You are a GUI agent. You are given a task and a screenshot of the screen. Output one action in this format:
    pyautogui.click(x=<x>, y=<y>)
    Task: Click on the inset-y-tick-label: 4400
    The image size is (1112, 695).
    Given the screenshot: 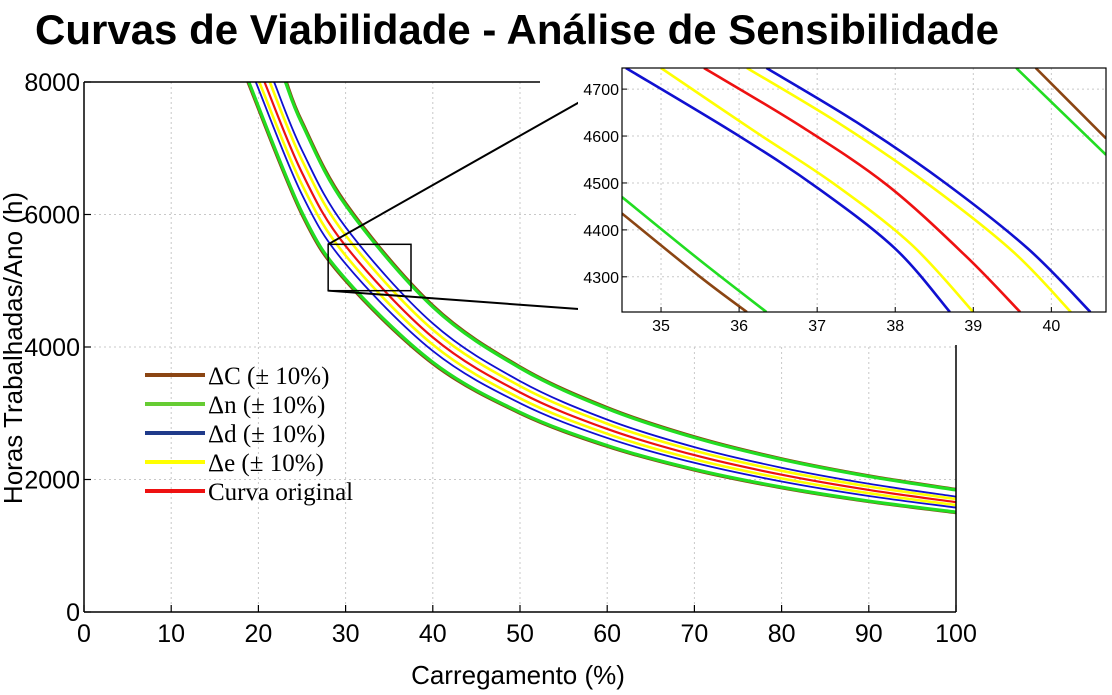 What is the action you would take?
    pyautogui.click(x=601, y=231)
    